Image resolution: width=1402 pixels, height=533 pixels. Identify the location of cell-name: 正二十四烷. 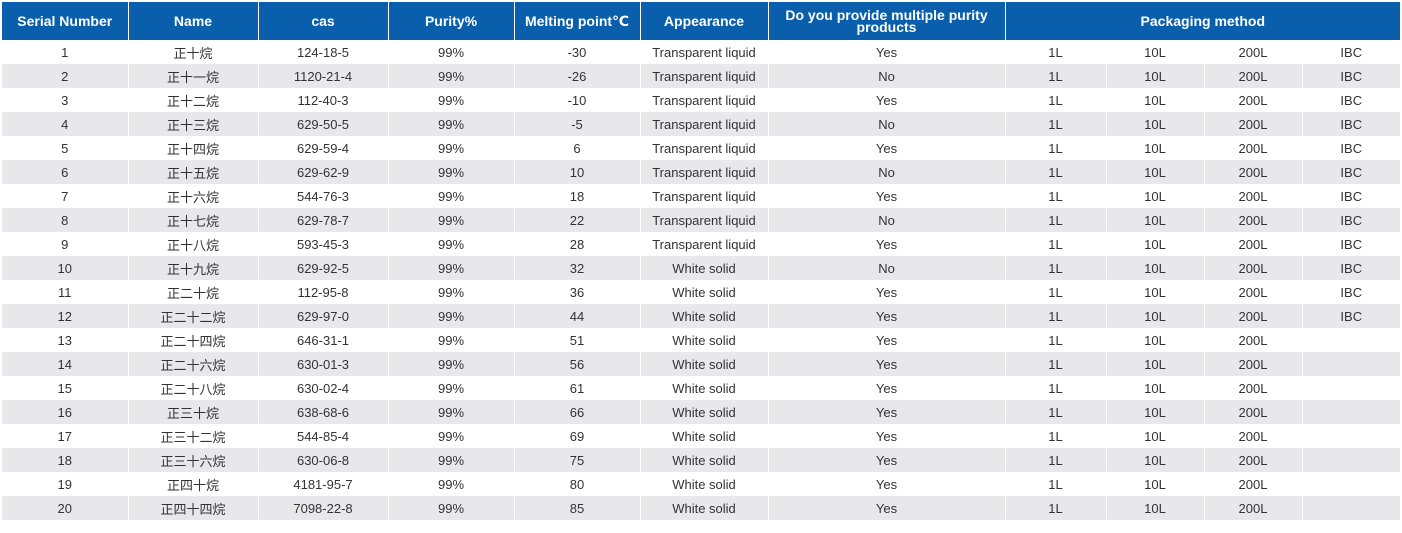
(193, 340).